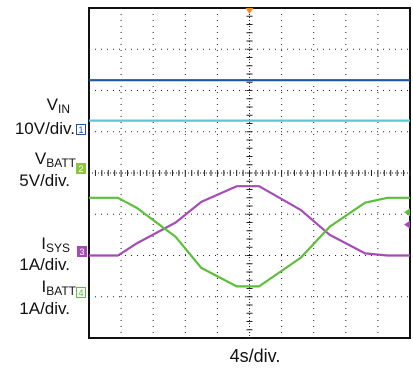  Describe the element at coordinates (39, 107) in the screenshot. I see `channel-1-label: VIN` at that location.